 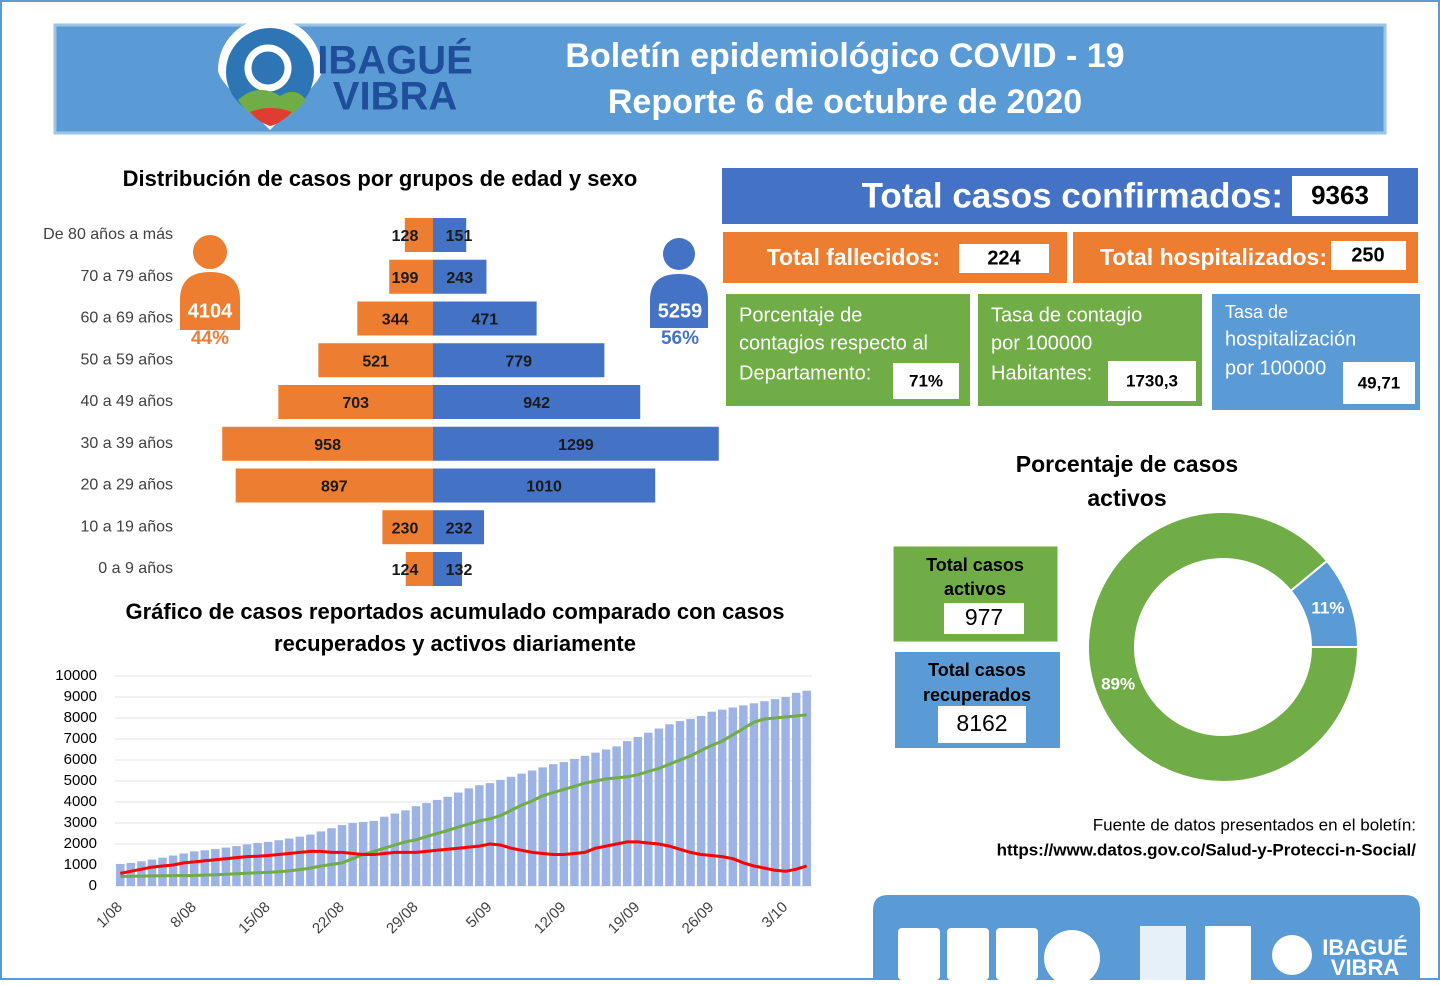 What do you see at coordinates (1072, 195) in the screenshot?
I see `stat-label: Total casos confirmados:` at bounding box center [1072, 195].